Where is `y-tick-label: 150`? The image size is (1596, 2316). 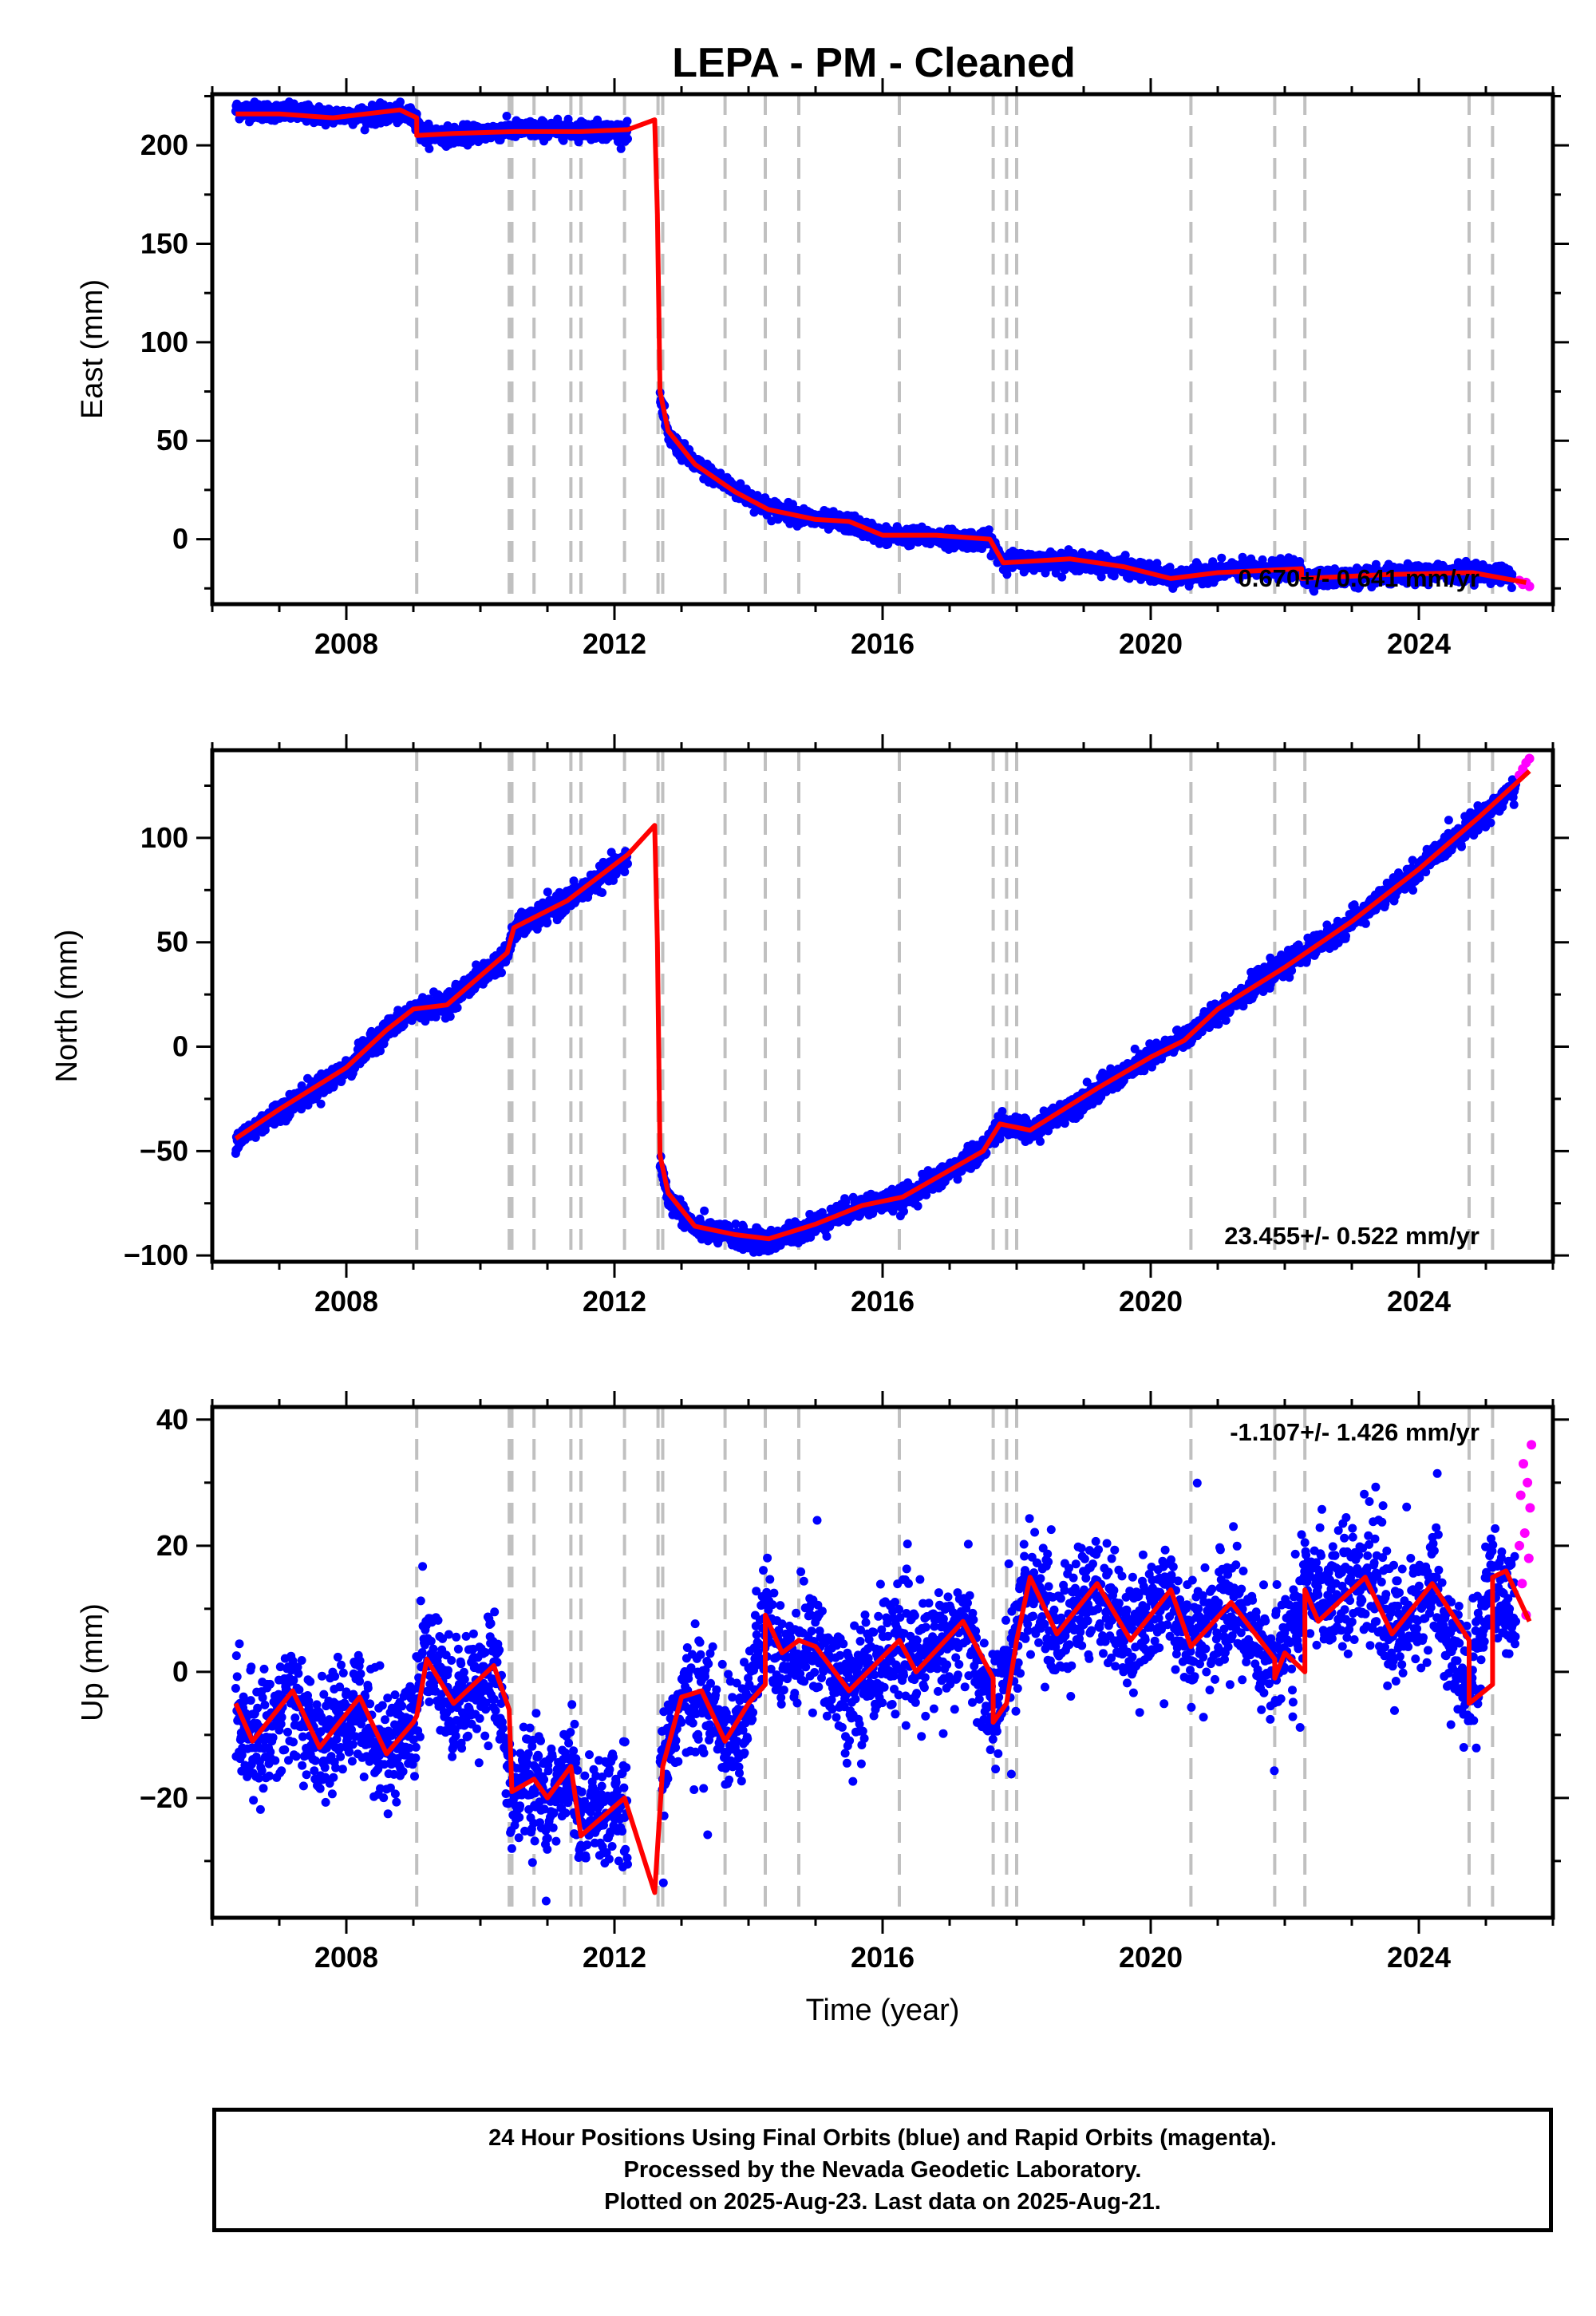
y-tick-label: 150 is located at coordinates (164, 243).